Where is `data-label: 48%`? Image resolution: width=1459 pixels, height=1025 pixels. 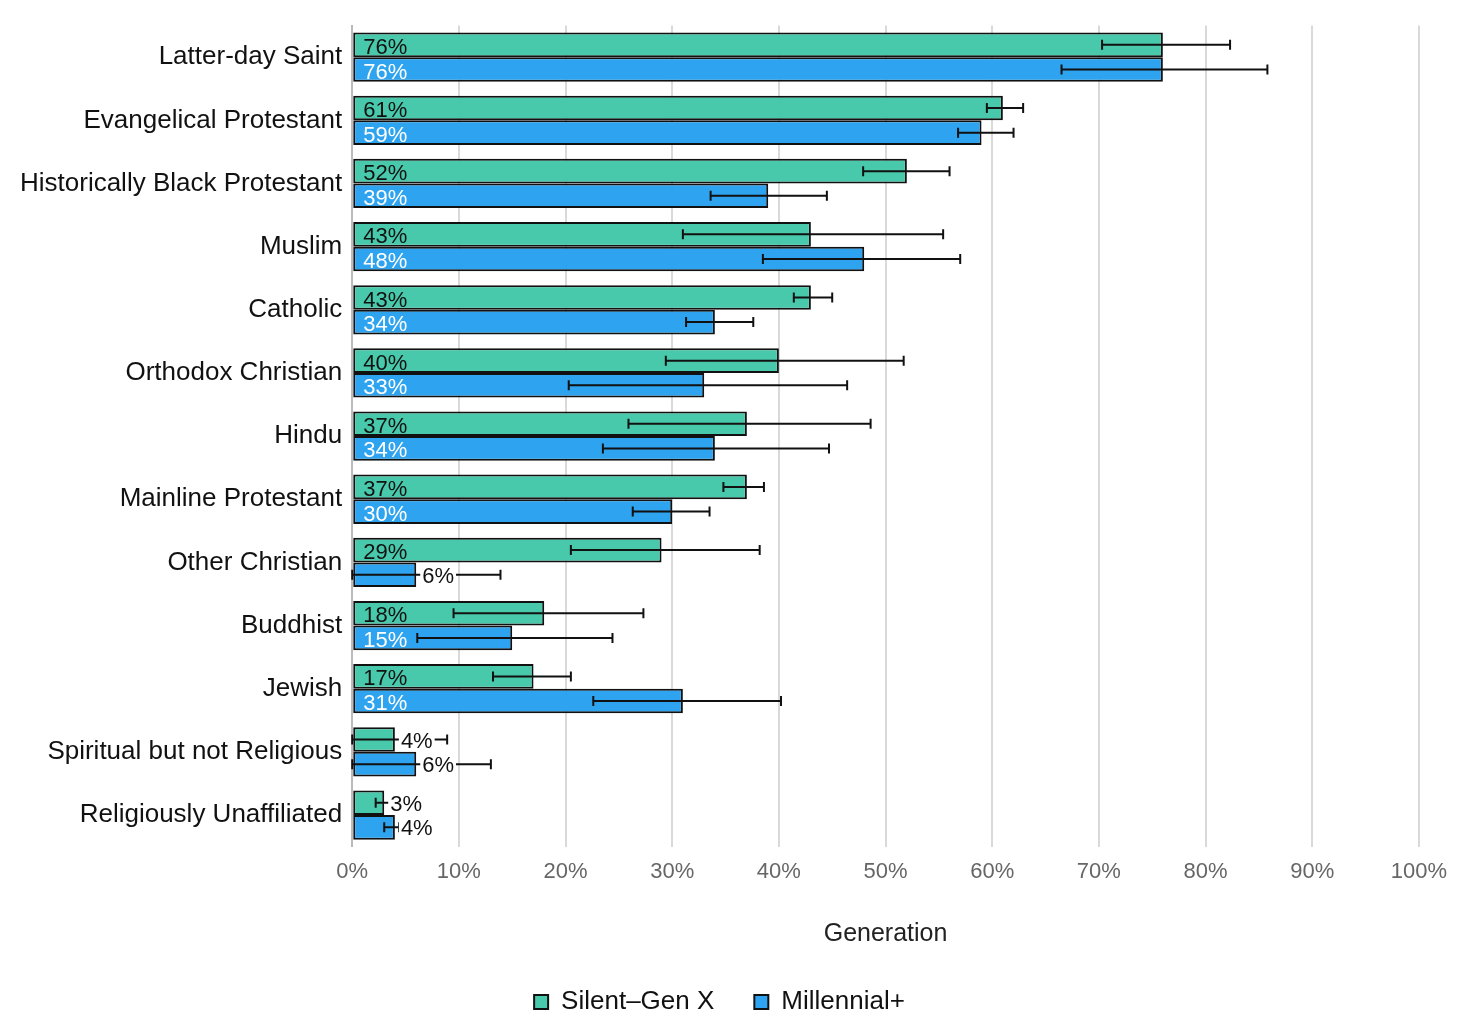 data-label: 48% is located at coordinates (385, 261).